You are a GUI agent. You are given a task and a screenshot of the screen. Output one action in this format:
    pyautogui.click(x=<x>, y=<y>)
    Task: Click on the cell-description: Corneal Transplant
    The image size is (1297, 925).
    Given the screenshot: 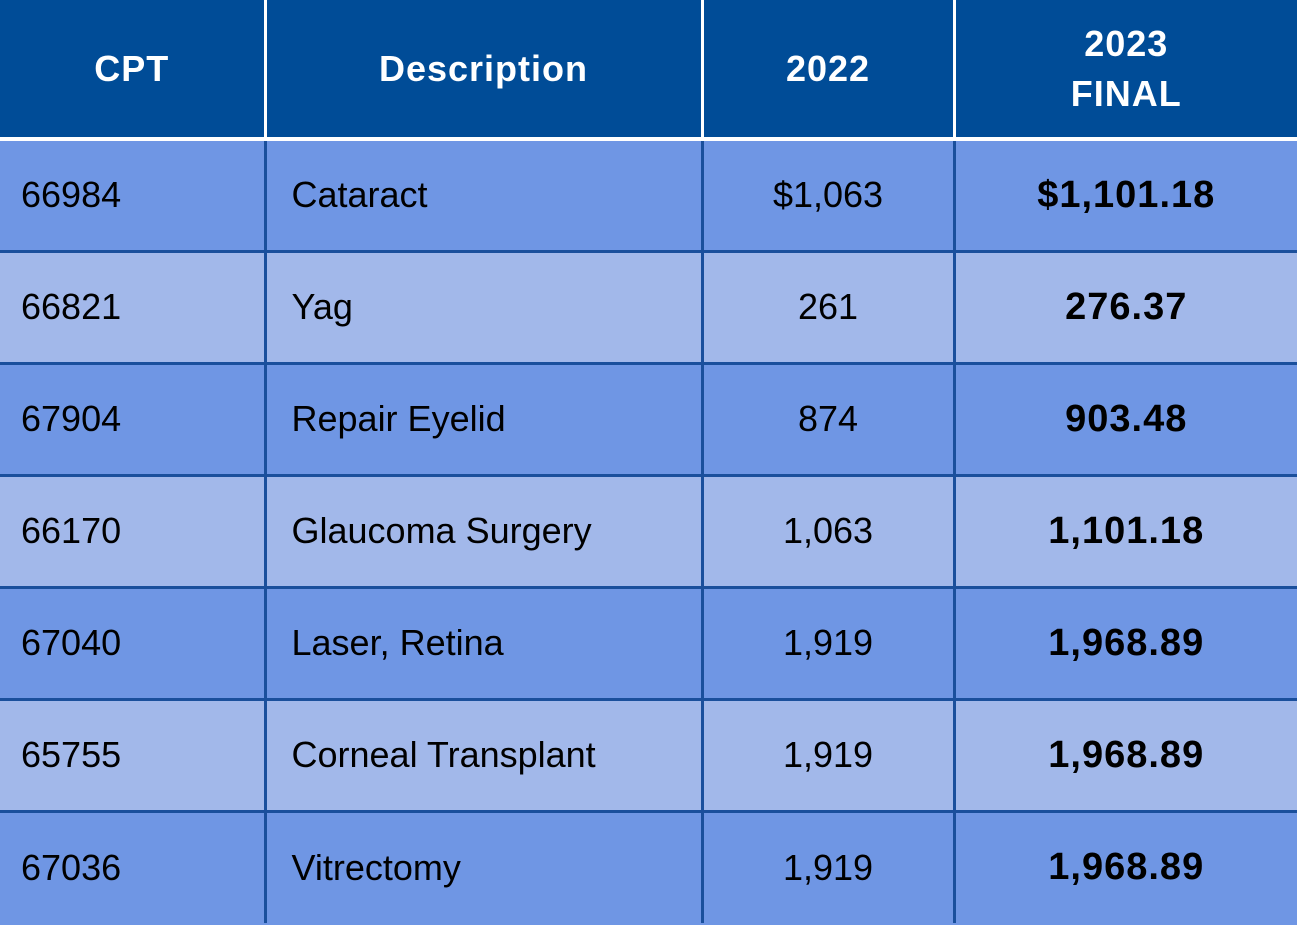 What is the action you would take?
    pyautogui.click(x=482, y=754)
    